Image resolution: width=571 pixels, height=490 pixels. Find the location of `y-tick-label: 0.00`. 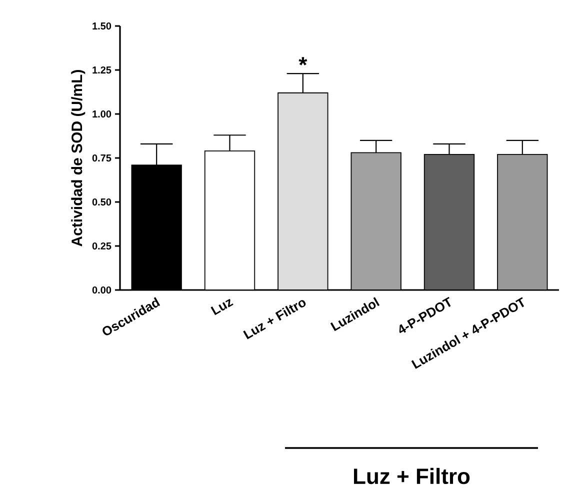

y-tick-label: 0.00 is located at coordinates (102, 290).